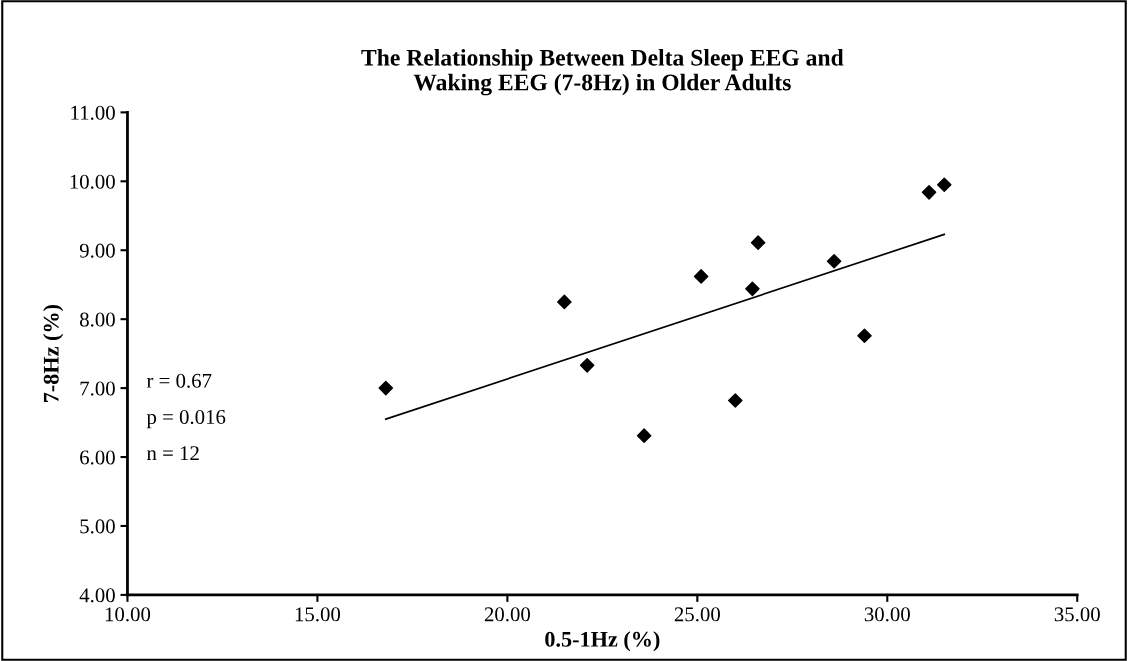  What do you see at coordinates (179, 380) in the screenshot?
I see `annotation: r = 0.67` at bounding box center [179, 380].